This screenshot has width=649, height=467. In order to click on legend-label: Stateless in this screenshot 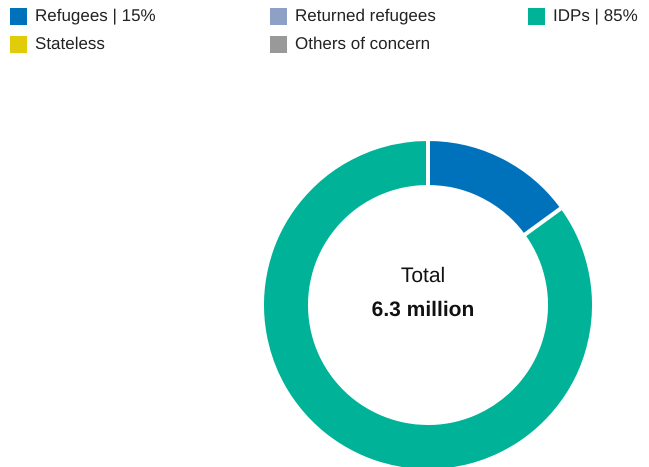, I will do `click(70, 44)`.